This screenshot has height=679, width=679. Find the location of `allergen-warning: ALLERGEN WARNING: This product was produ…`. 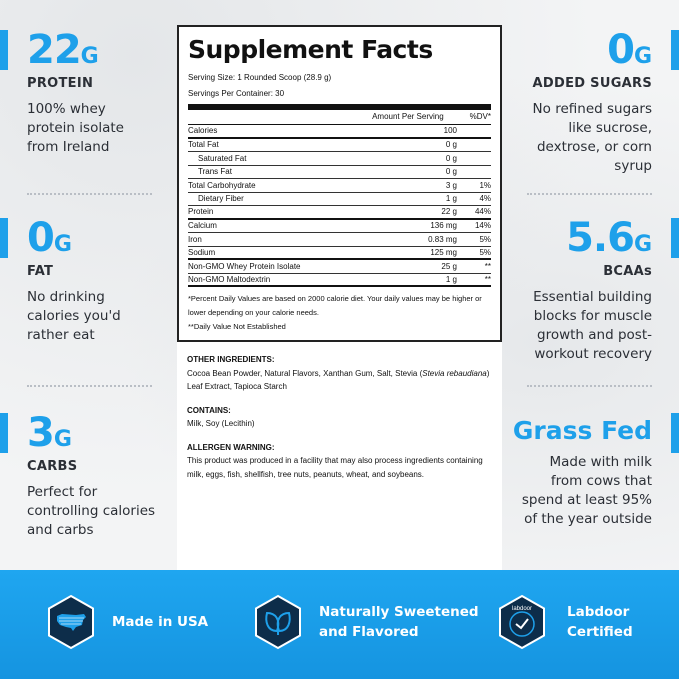

allergen-warning: ALLERGEN WARNING: This product was produ… is located at coordinates (339, 461).